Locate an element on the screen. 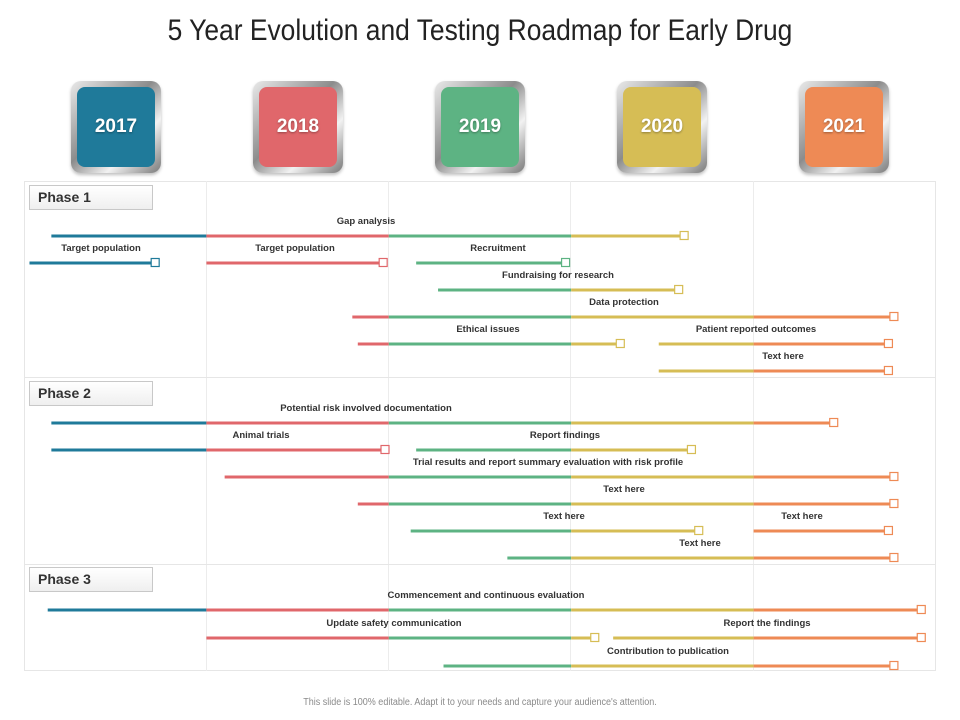 Image resolution: width=960 pixels, height=720 pixels. year-label-2020: 2020 is located at coordinates (662, 127).